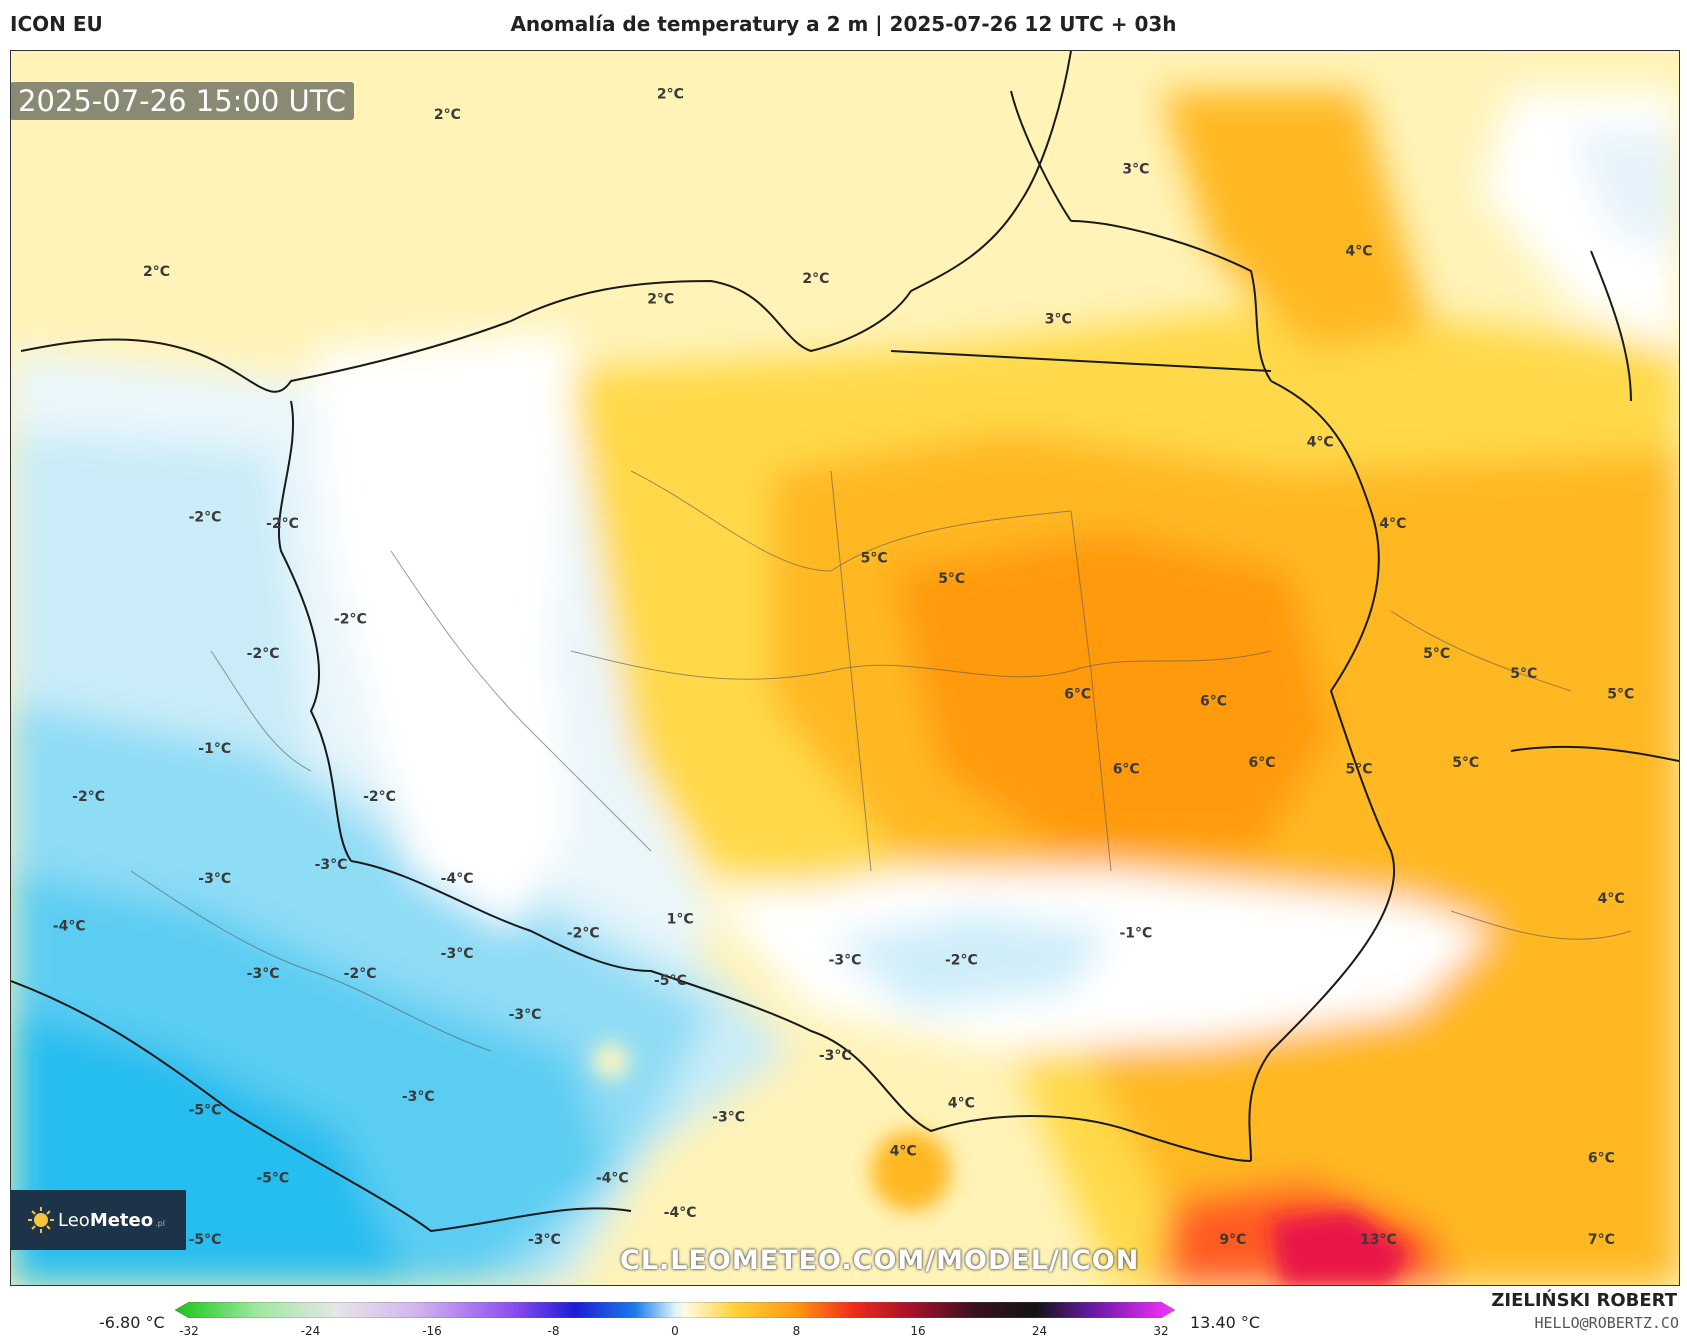  Describe the element at coordinates (1232, 1240) in the screenshot. I see `anomaly-label: 9°C` at that location.